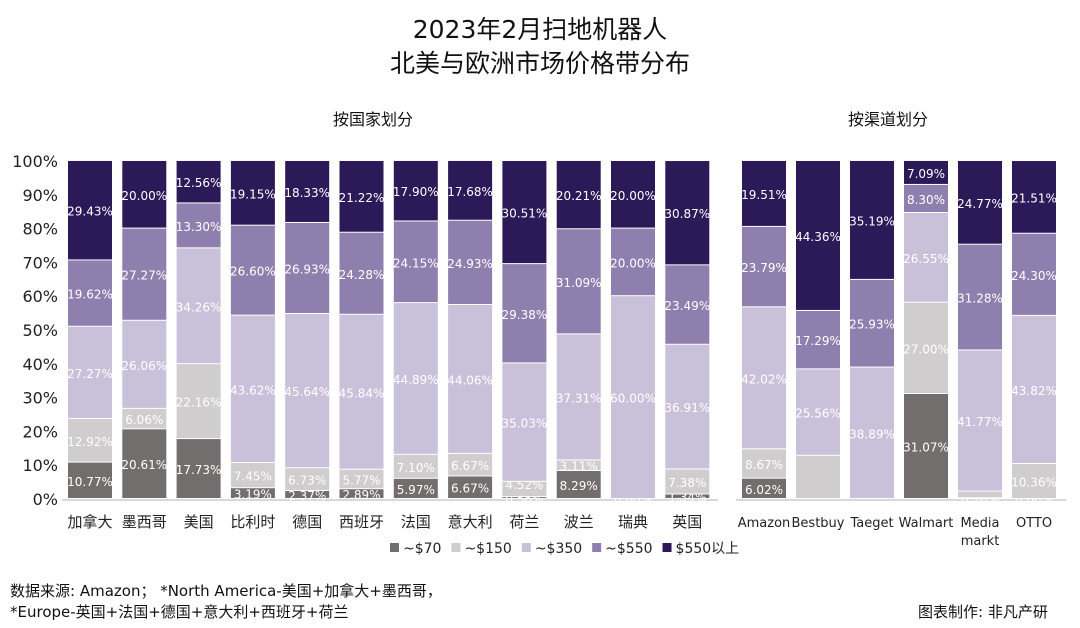 The image size is (1080, 628). I want to click on data-label: 31.07%, so click(926, 447).